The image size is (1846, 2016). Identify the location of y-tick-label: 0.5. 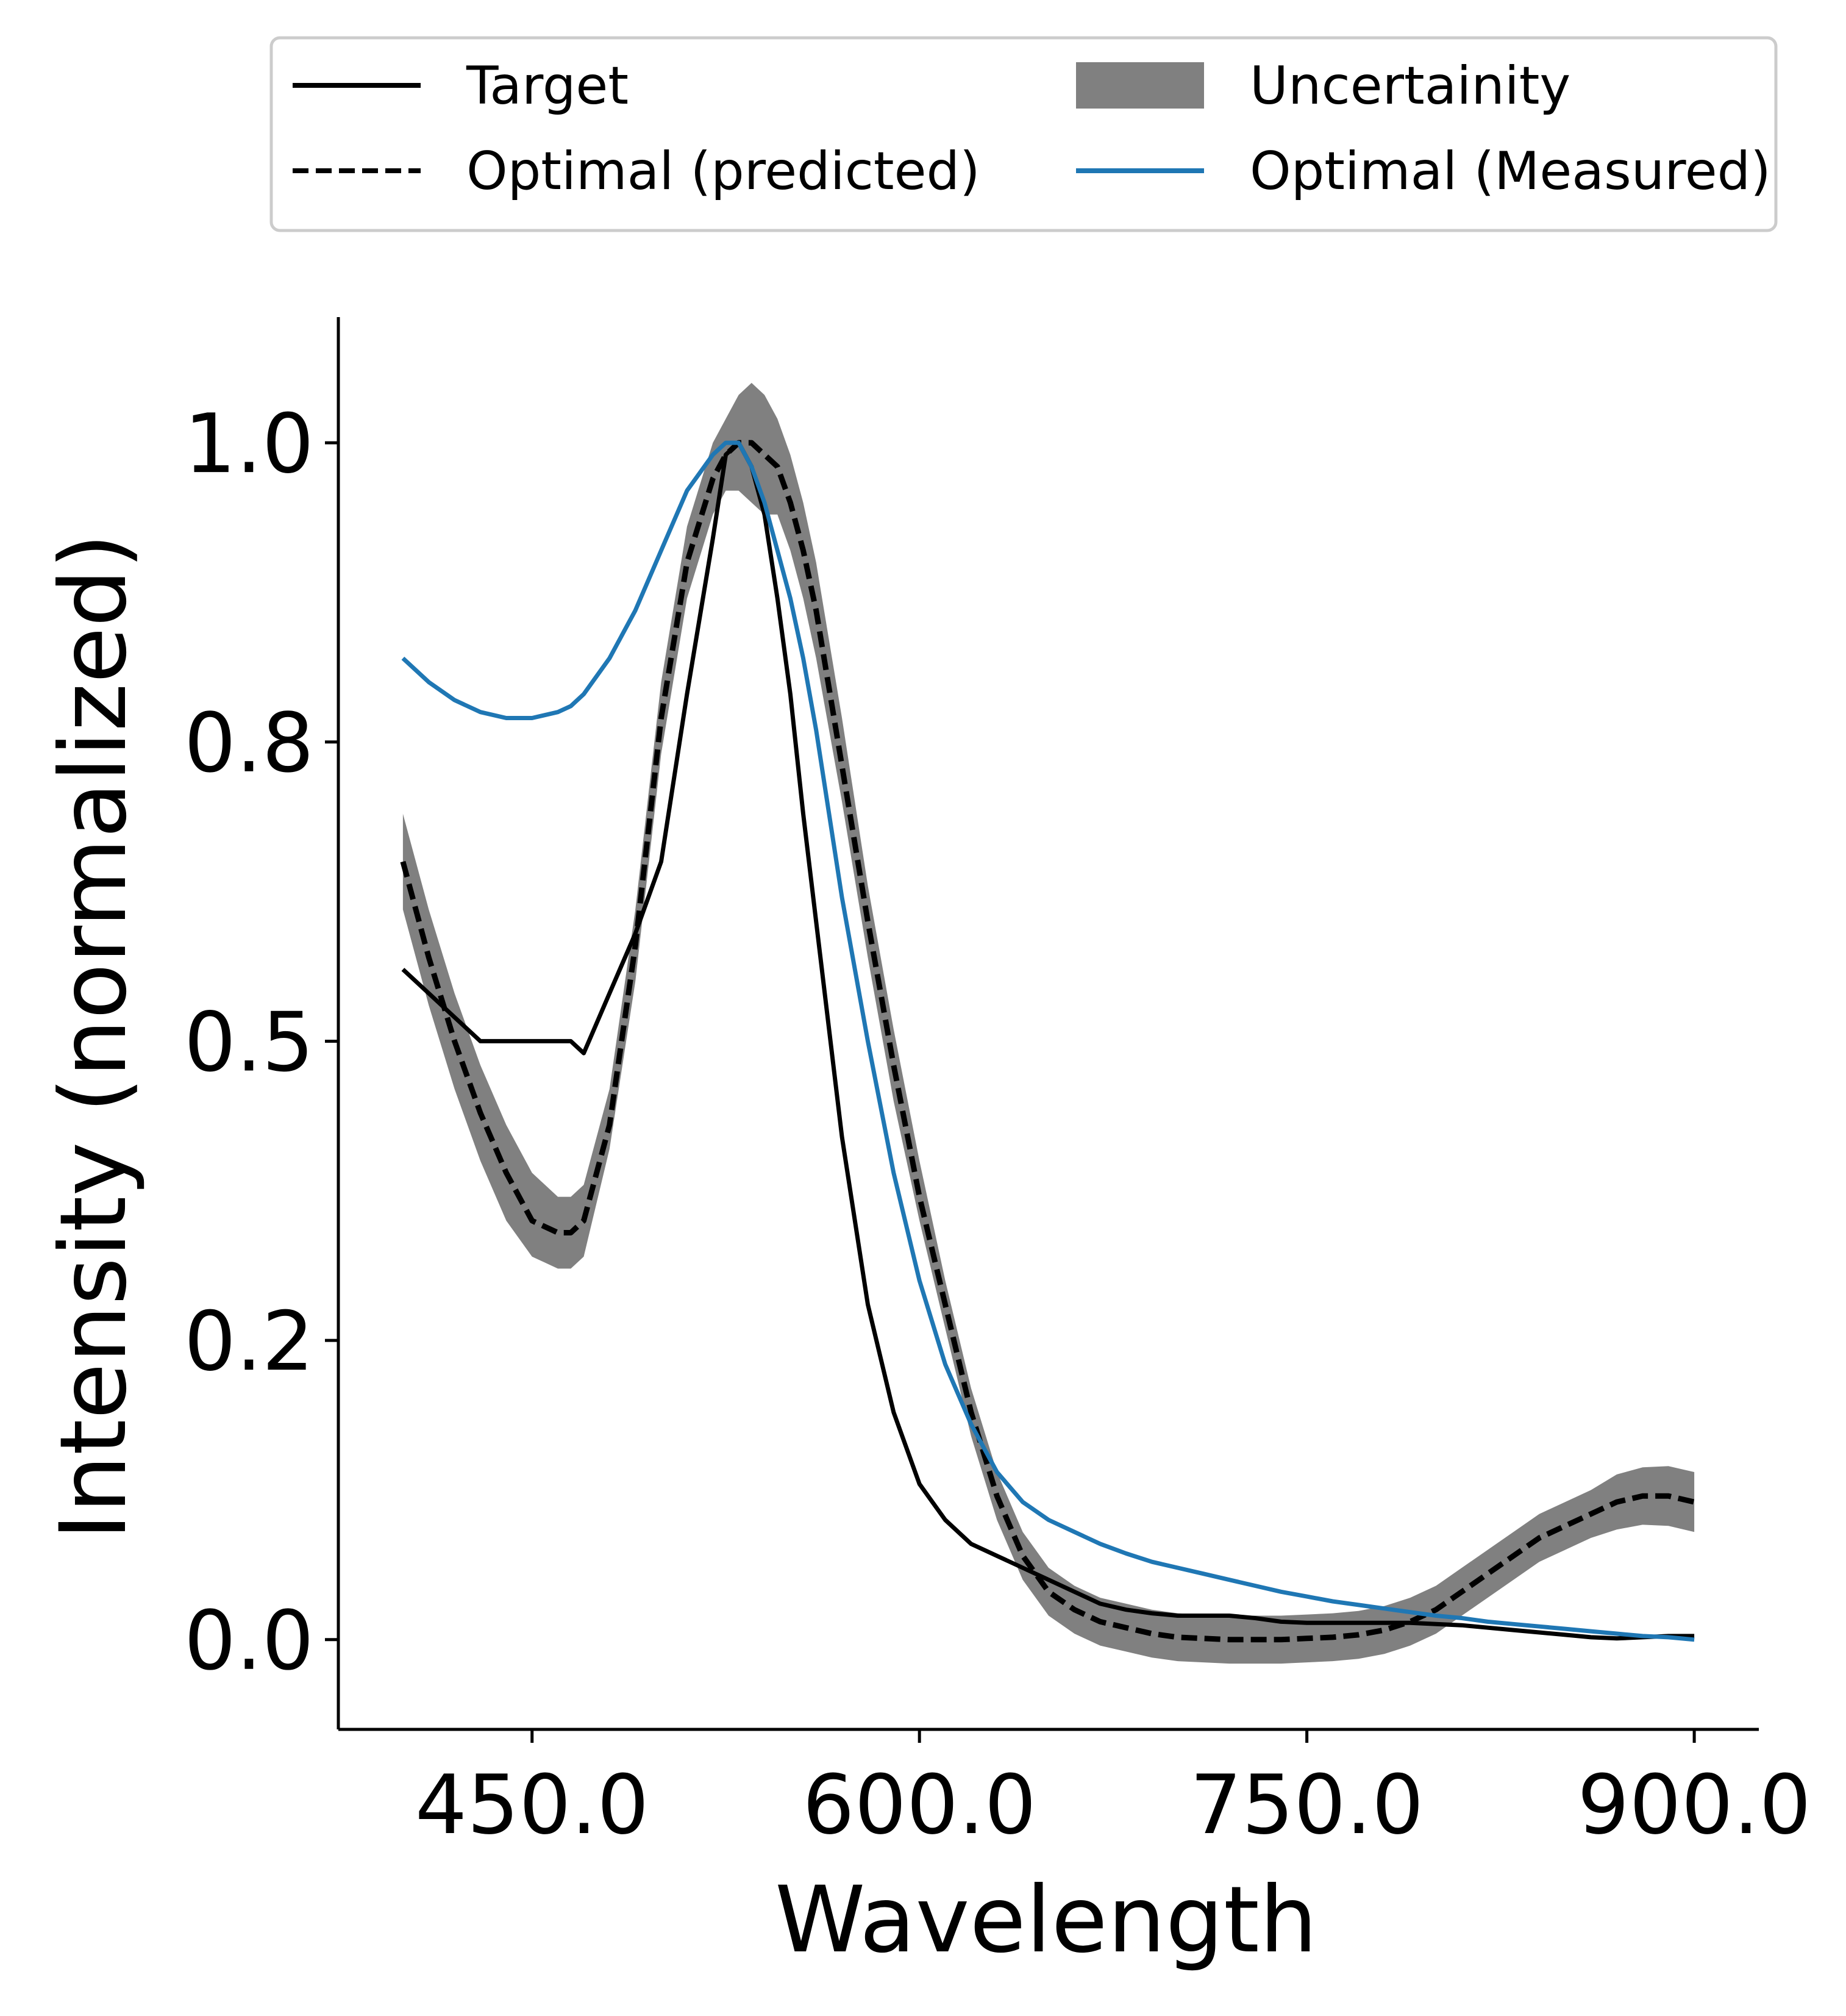
(249, 1042).